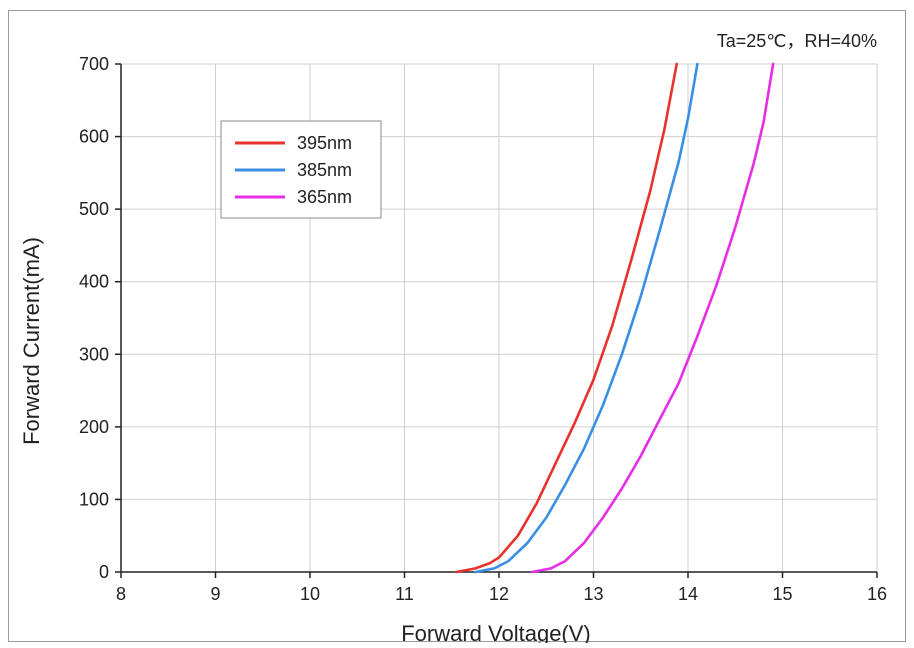 This screenshot has height=648, width=914. What do you see at coordinates (496, 632) in the screenshot?
I see `x-axis-label: Forward Voltage(V)` at bounding box center [496, 632].